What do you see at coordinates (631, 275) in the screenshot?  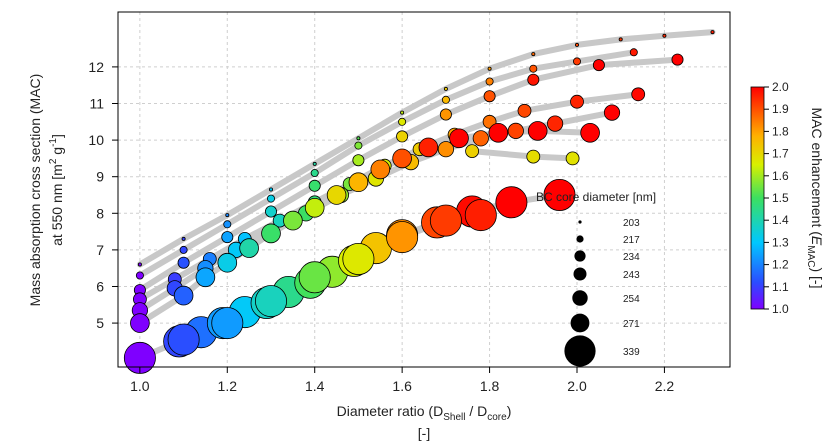 I see `size-legend-label: 243` at bounding box center [631, 275].